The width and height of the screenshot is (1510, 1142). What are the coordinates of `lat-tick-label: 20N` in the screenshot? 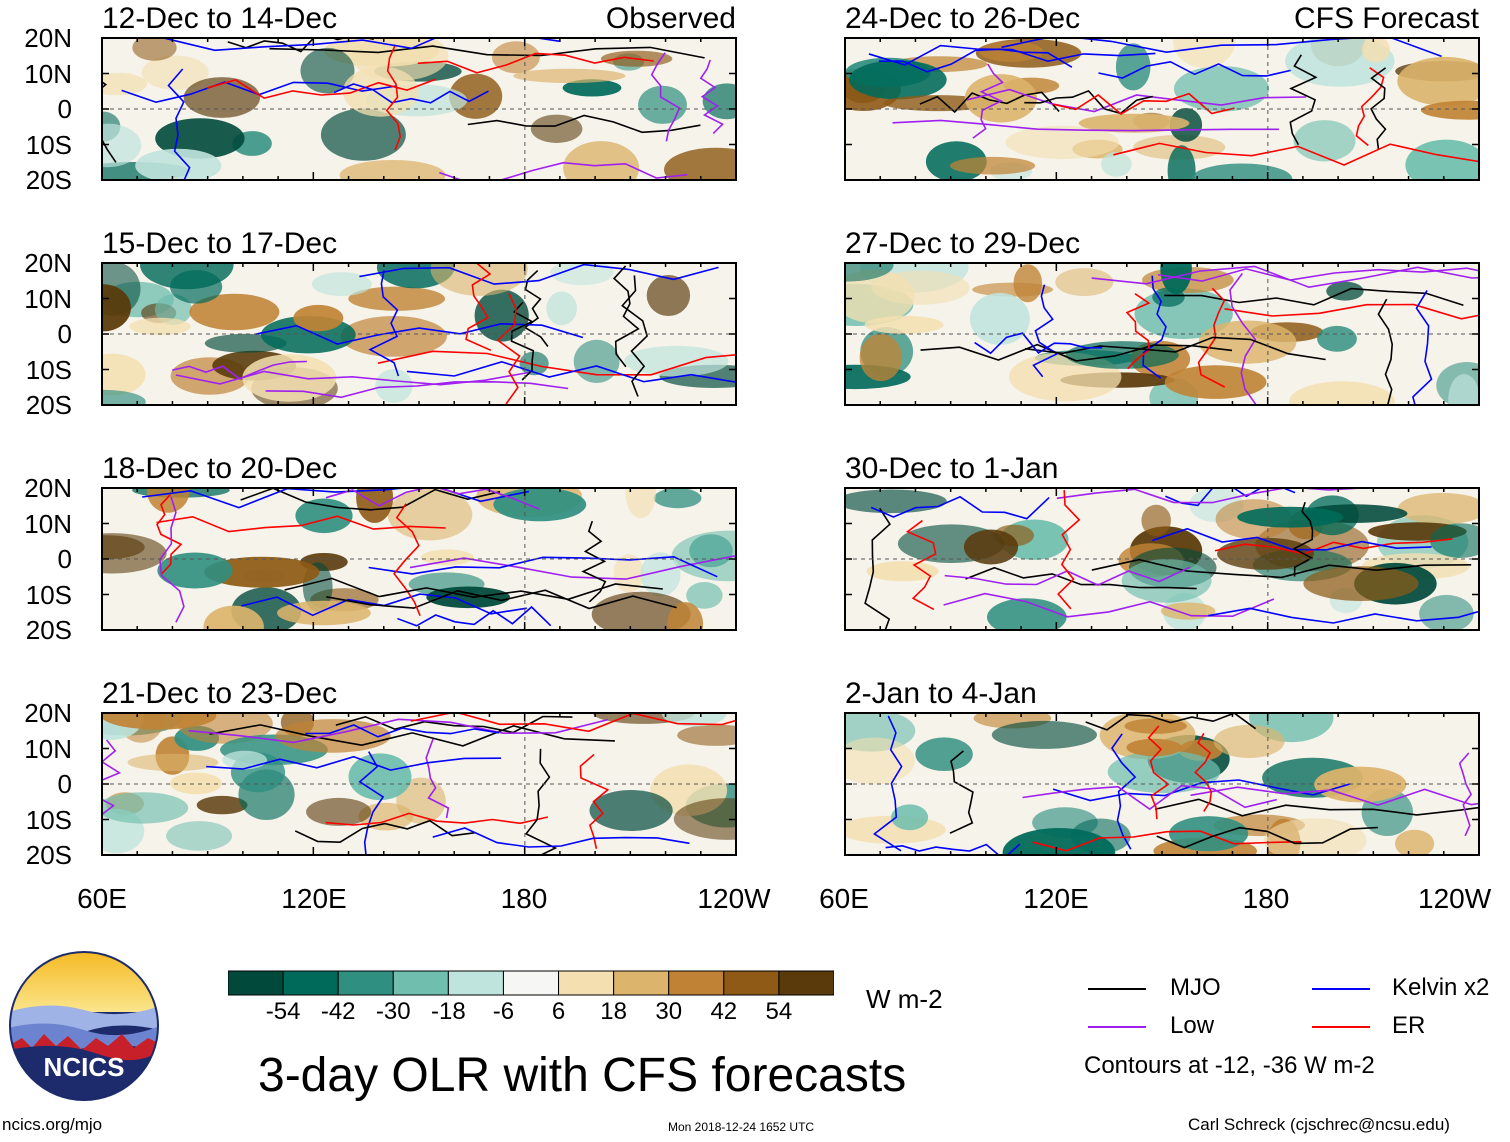 It's located at (48, 488).